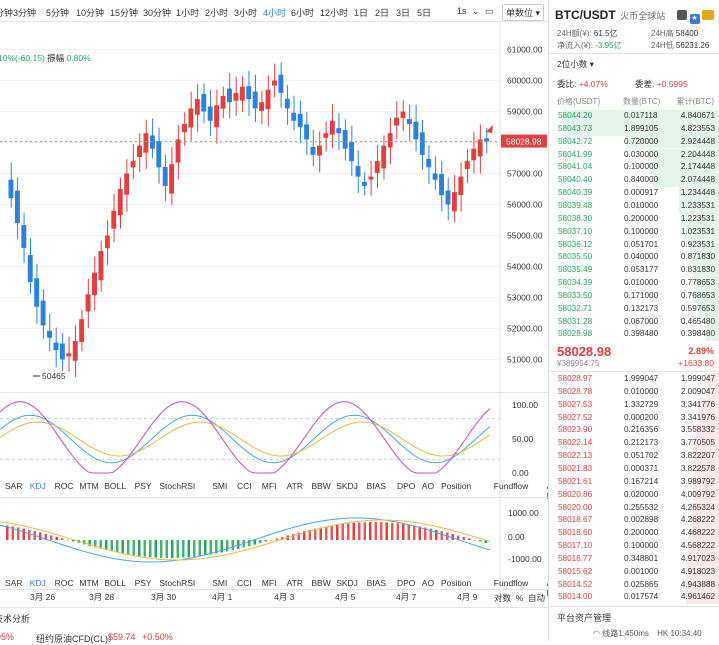  What do you see at coordinates (634, 418) in the screenshot?
I see `order-book-row: 58027.52 0.000200 3.341976` at bounding box center [634, 418].